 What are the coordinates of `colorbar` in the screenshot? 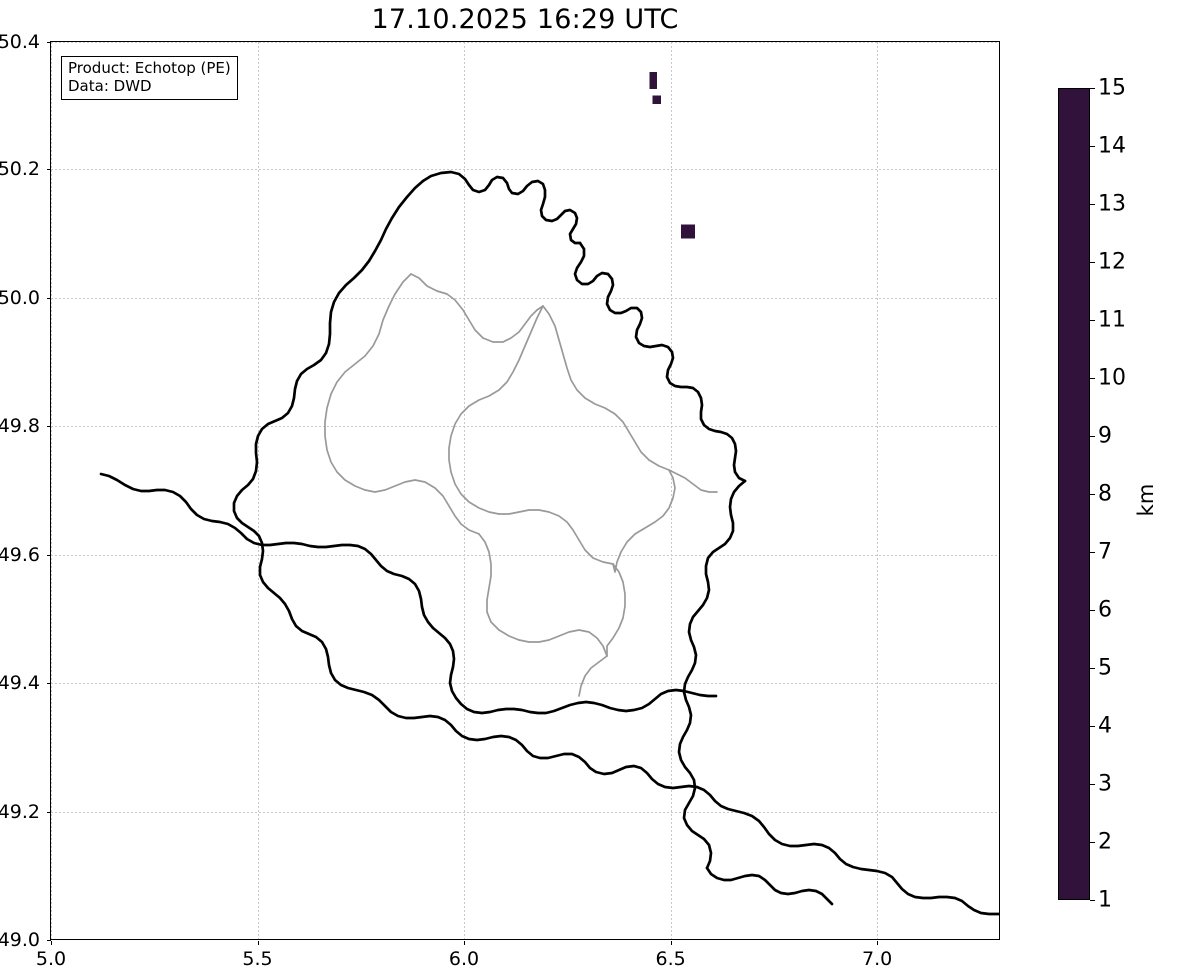 It's located at (1074, 494).